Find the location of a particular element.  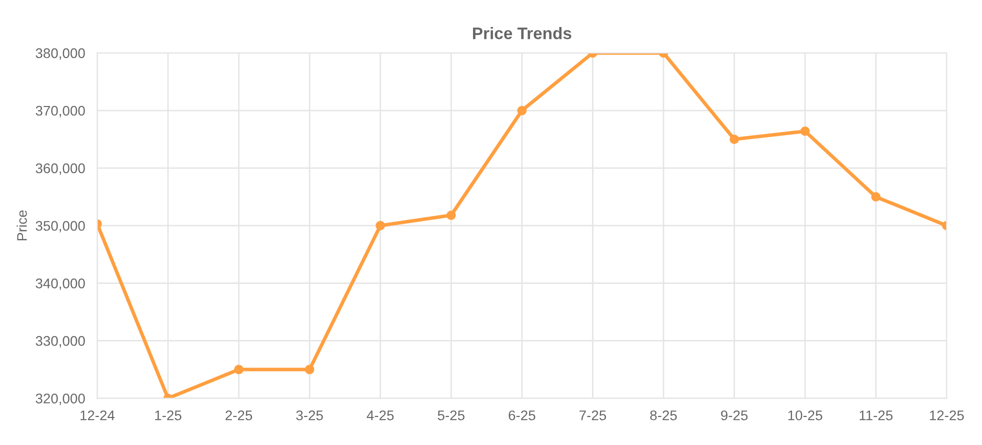

y-tick-label: 360,000 is located at coordinates (60, 169).